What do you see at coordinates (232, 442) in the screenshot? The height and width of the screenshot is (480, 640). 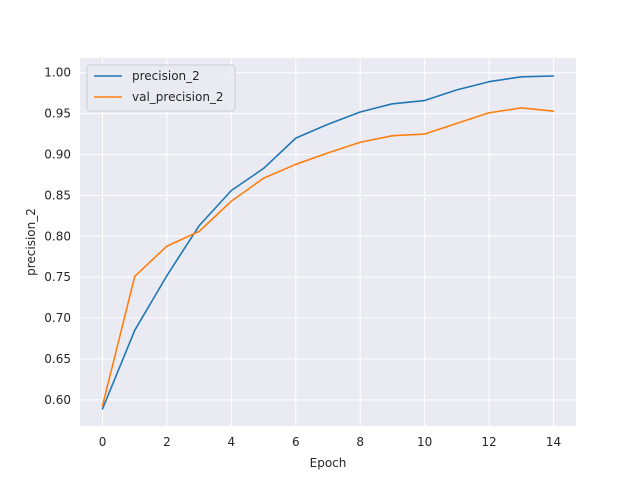 I see `x-tick-label: 4` at bounding box center [232, 442].